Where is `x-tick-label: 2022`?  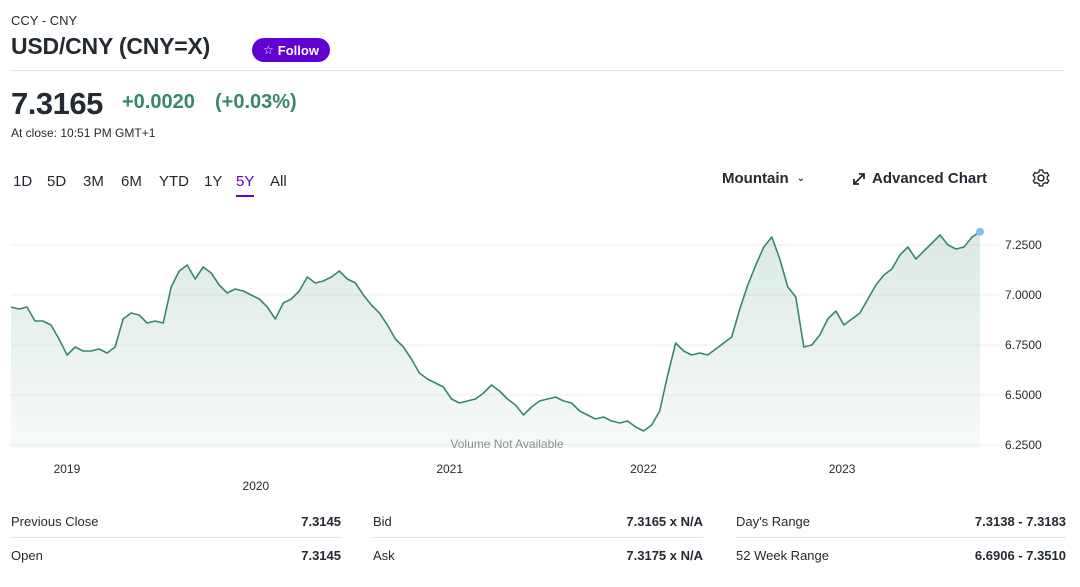
x-tick-label: 2022 is located at coordinates (643, 469).